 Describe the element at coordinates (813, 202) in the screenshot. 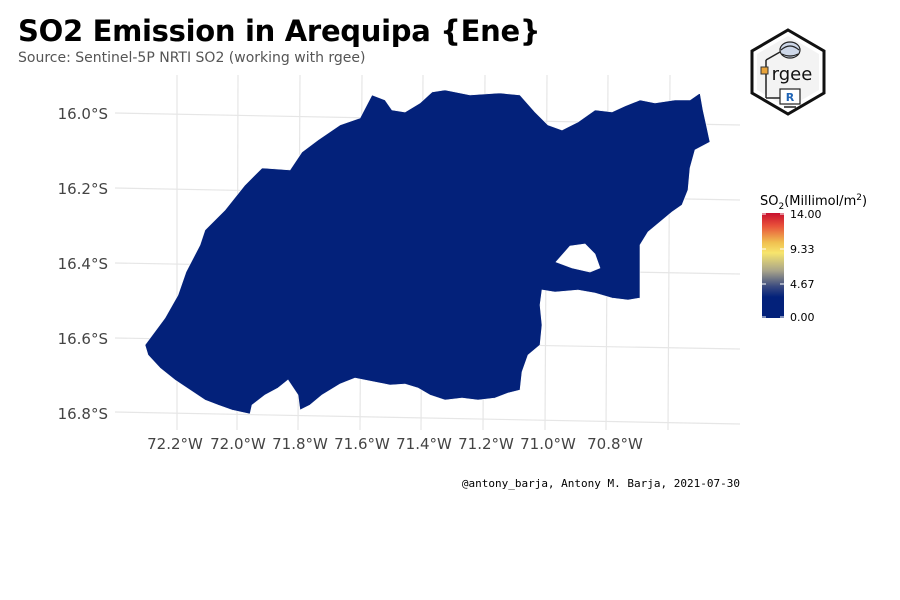

I see `legend-title: SO2(Millimol/m2)` at that location.